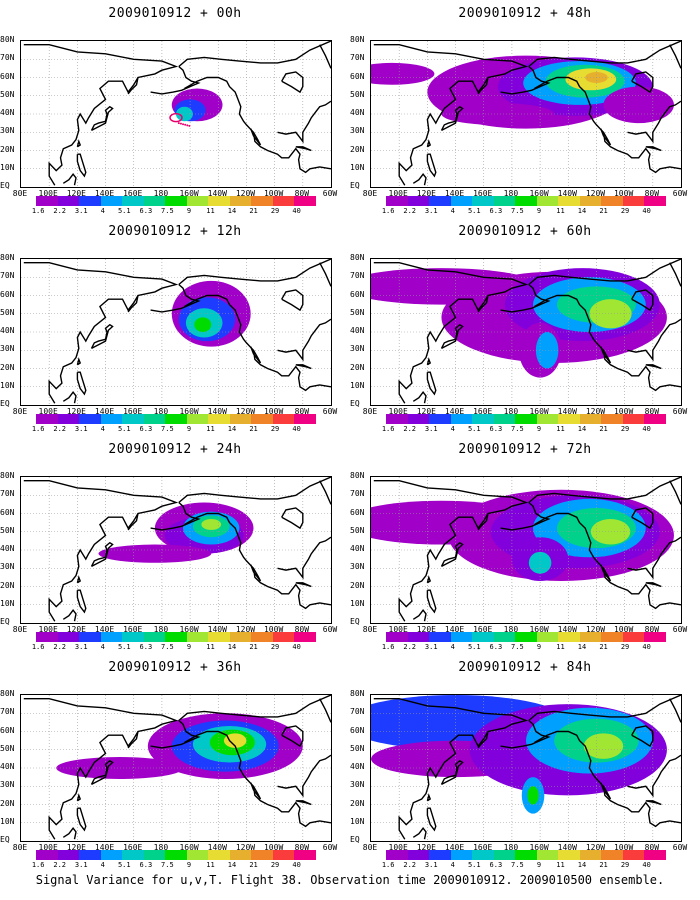 This screenshot has width=700, height=900. Describe the element at coordinates (525, 449) in the screenshot. I see `panel-title: 2009010912 + 72h` at that location.